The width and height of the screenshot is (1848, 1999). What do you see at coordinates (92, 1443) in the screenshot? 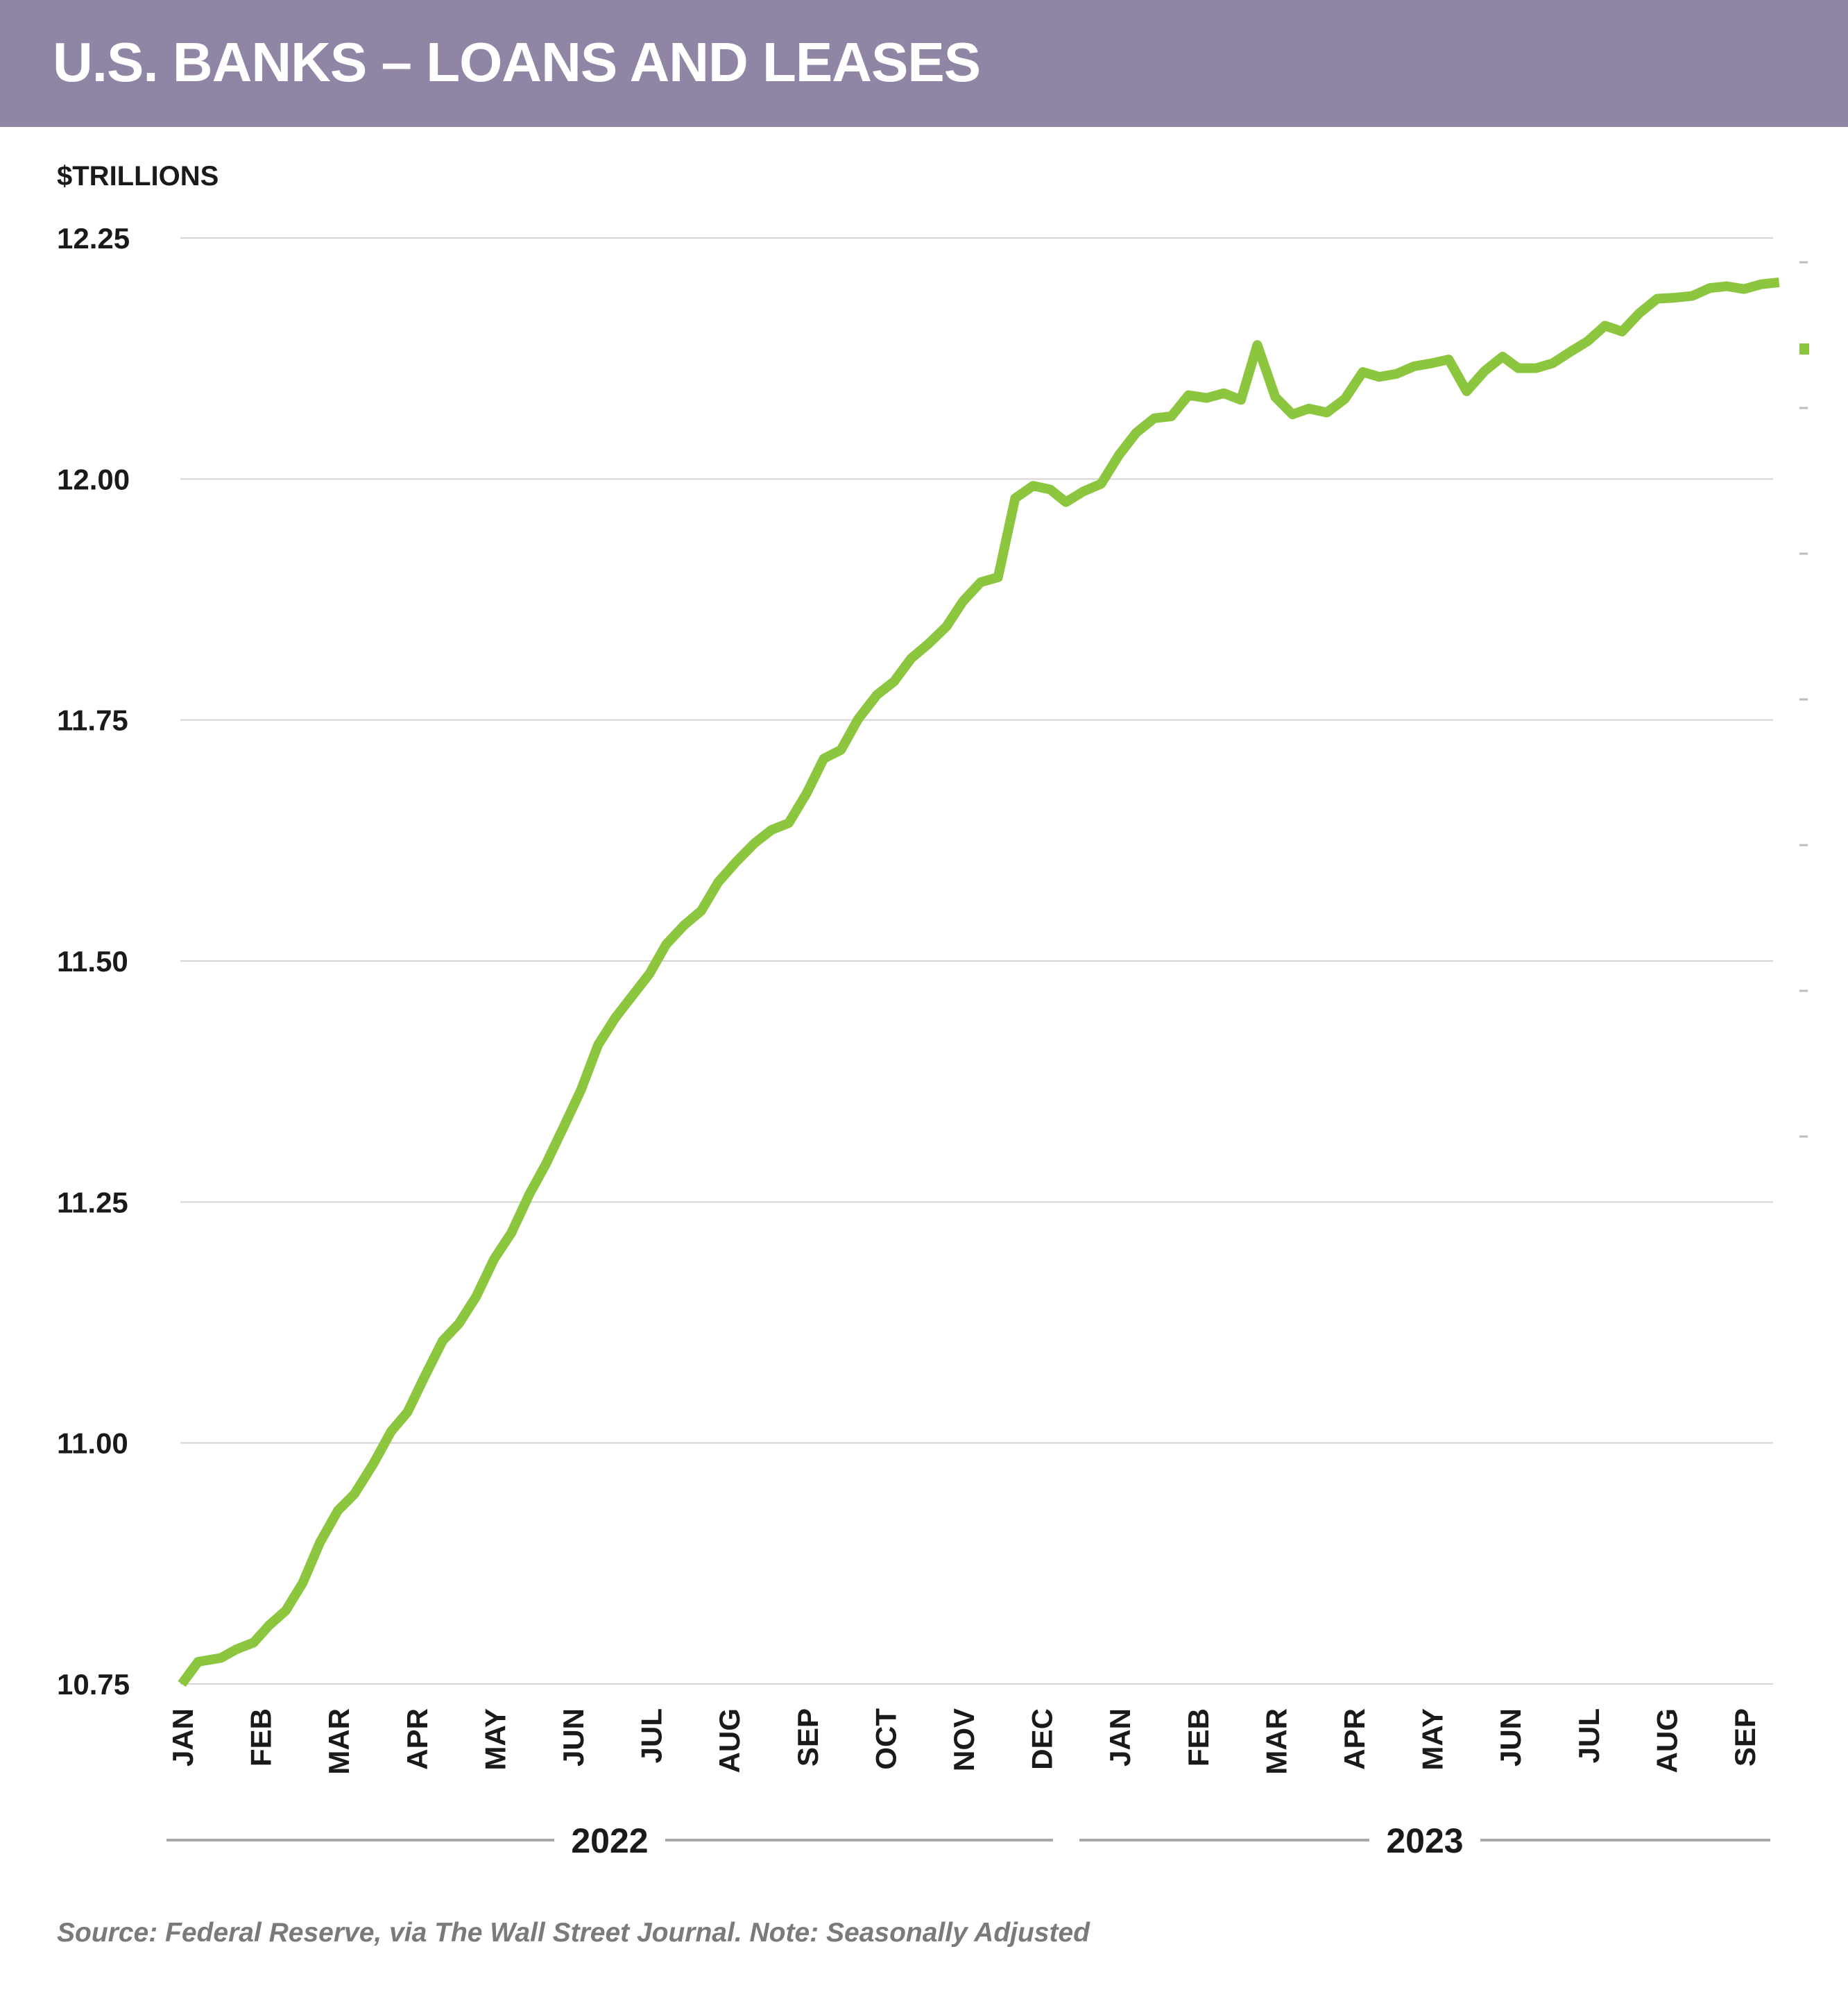
I see `y-tick-label: 11.00` at bounding box center [92, 1443].